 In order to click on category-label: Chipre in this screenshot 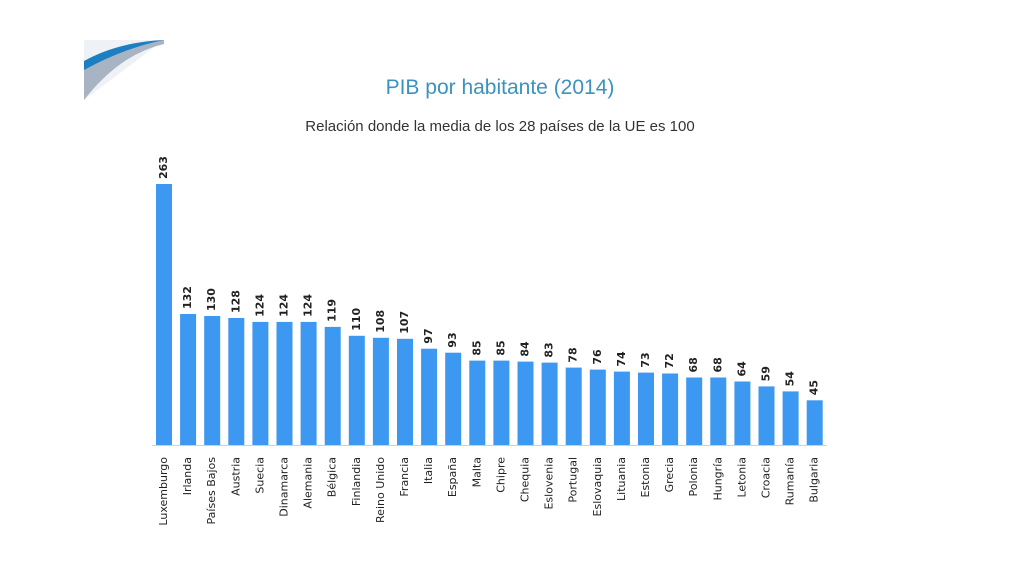, I will do `click(500, 475)`.